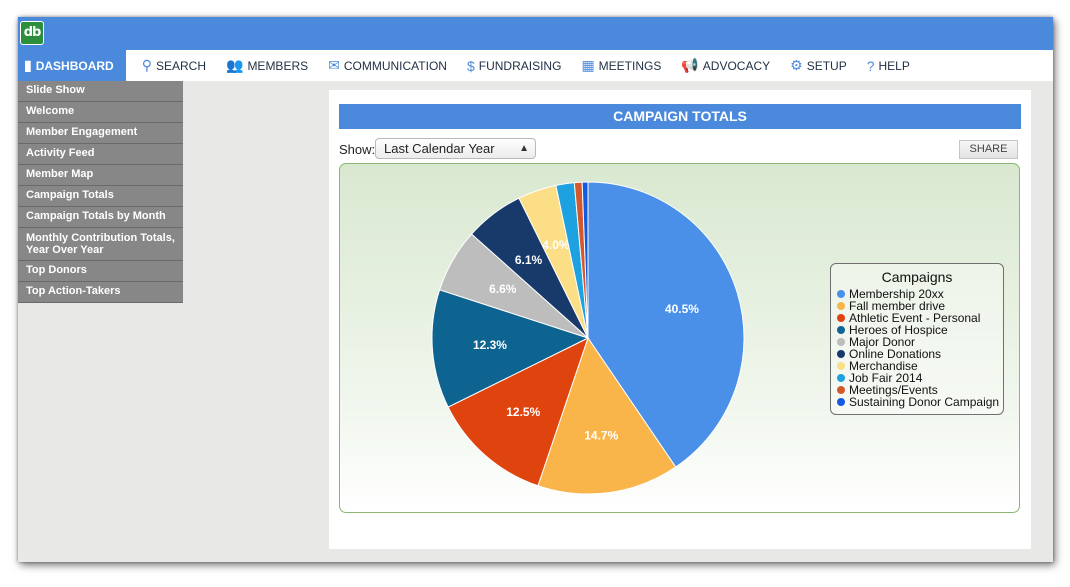 The height and width of the screenshot is (587, 1070). Describe the element at coordinates (924, 402) in the screenshot. I see `legend-label: Sustaining Donor Campaign` at that location.